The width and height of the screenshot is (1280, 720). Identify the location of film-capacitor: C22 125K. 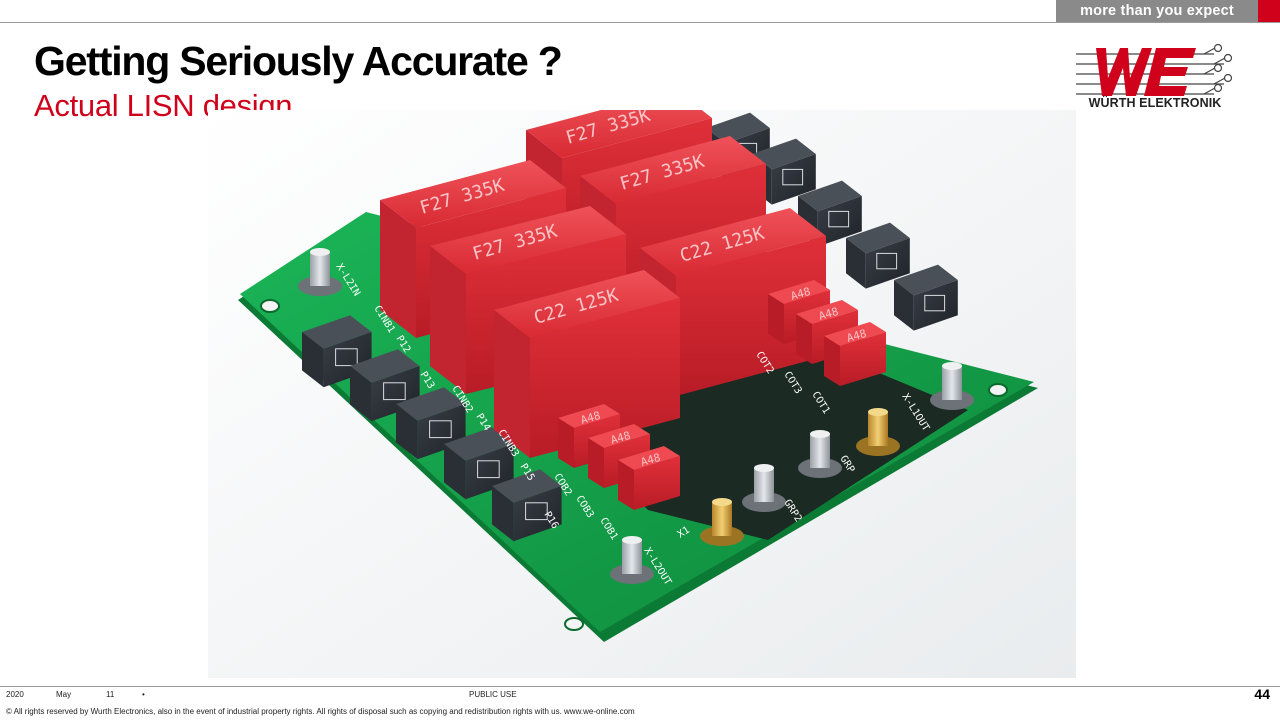
(587, 364).